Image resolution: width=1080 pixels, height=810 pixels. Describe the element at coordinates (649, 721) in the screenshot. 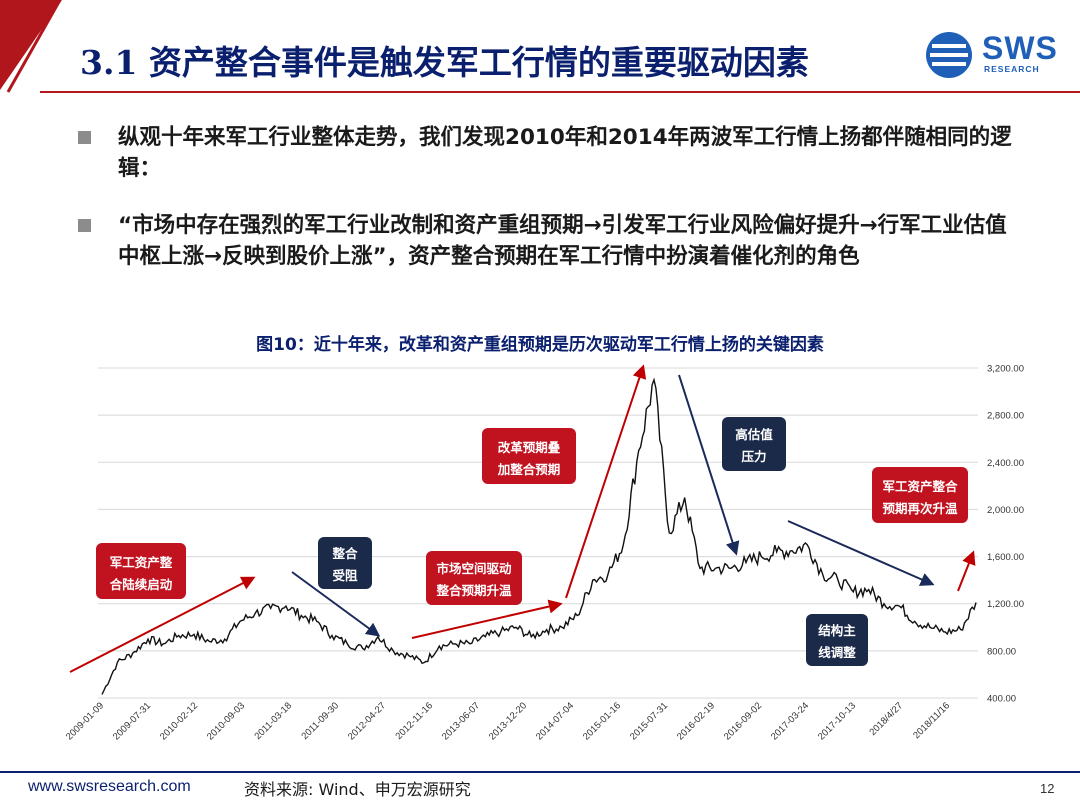

I see `x-tick-label: 2015-07-31` at that location.